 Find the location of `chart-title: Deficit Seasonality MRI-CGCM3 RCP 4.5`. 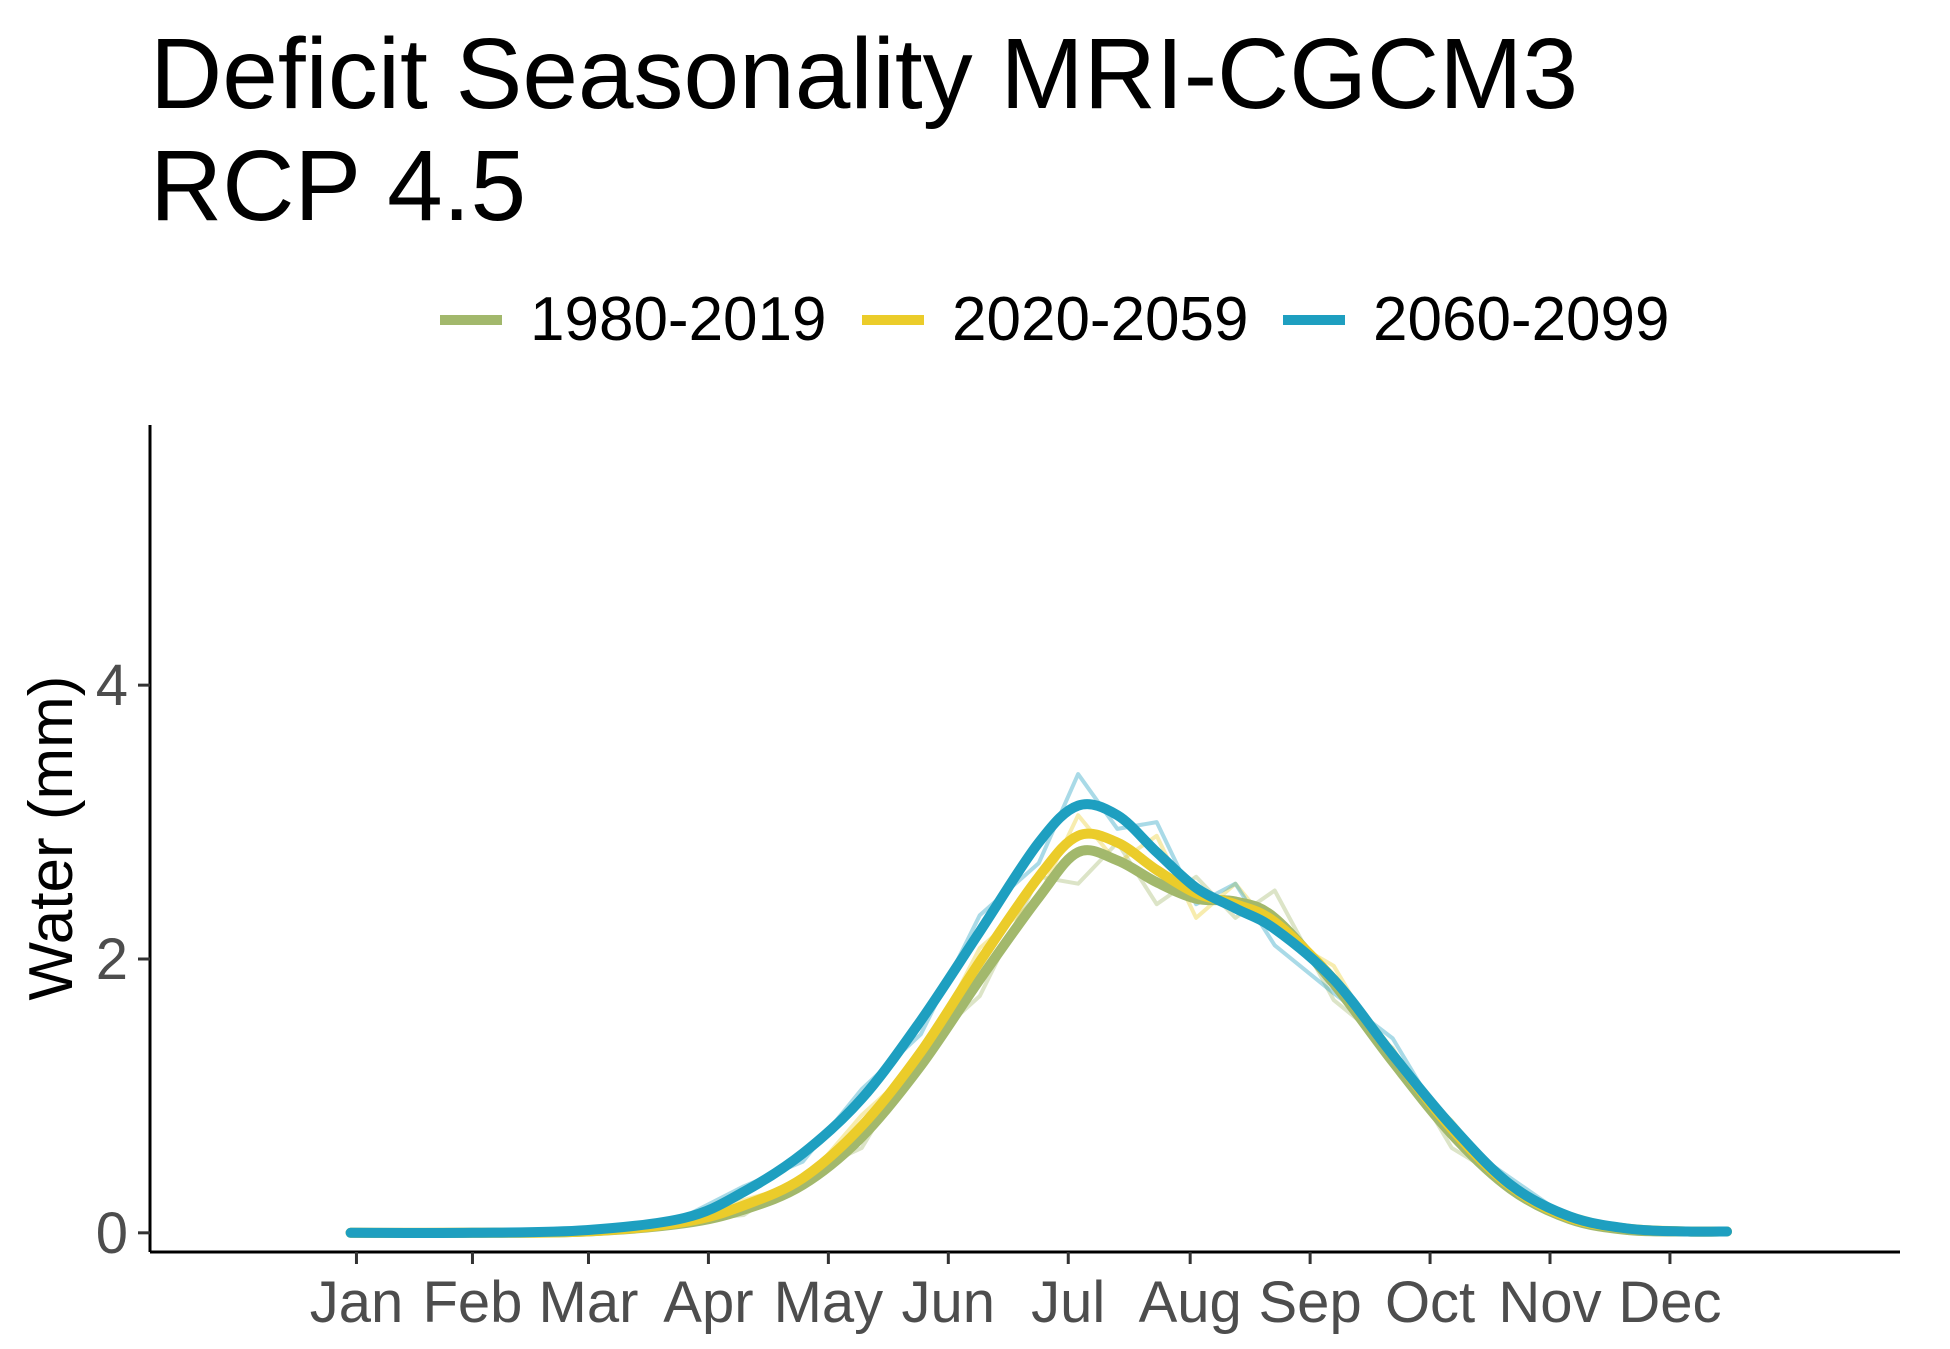

chart-title: Deficit Seasonality MRI-CGCM3 RCP 4.5 is located at coordinates (864, 130).